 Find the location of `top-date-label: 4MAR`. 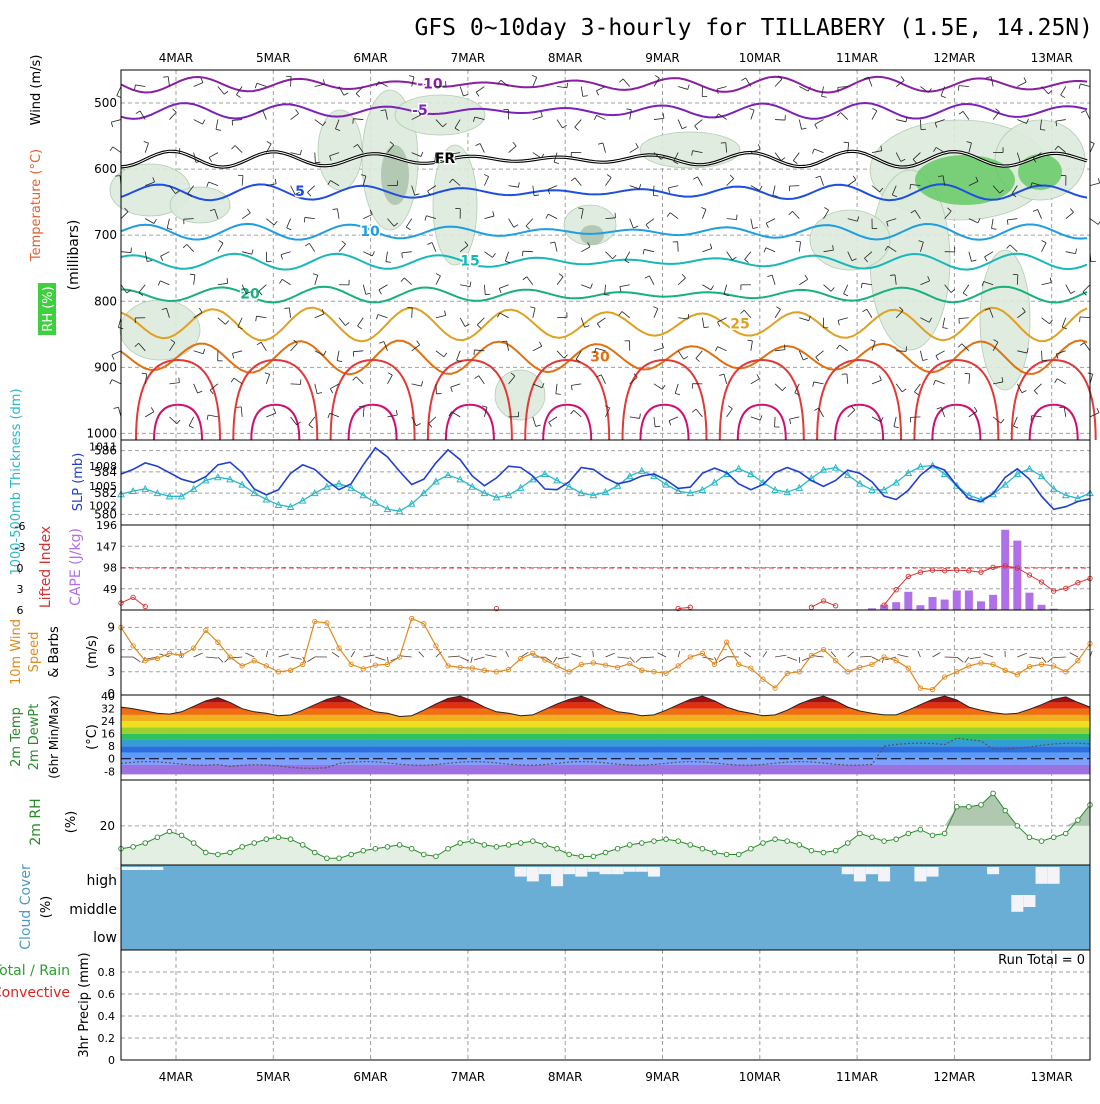

top-date-label: 4MAR is located at coordinates (176, 58).